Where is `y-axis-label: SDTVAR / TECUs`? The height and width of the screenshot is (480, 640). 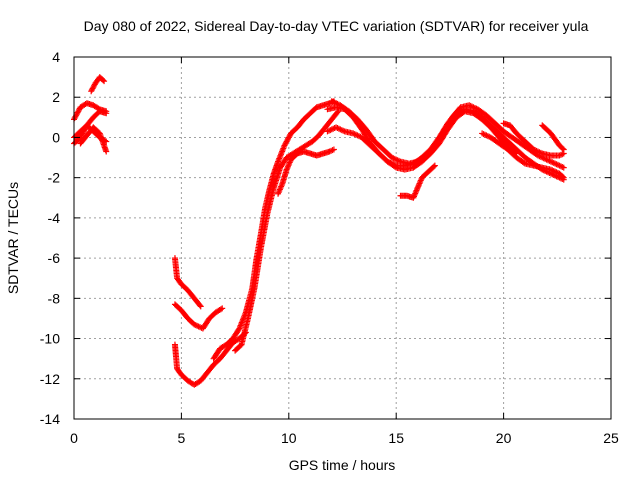 y-axis-label: SDTVAR / TECUs is located at coordinates (13, 238).